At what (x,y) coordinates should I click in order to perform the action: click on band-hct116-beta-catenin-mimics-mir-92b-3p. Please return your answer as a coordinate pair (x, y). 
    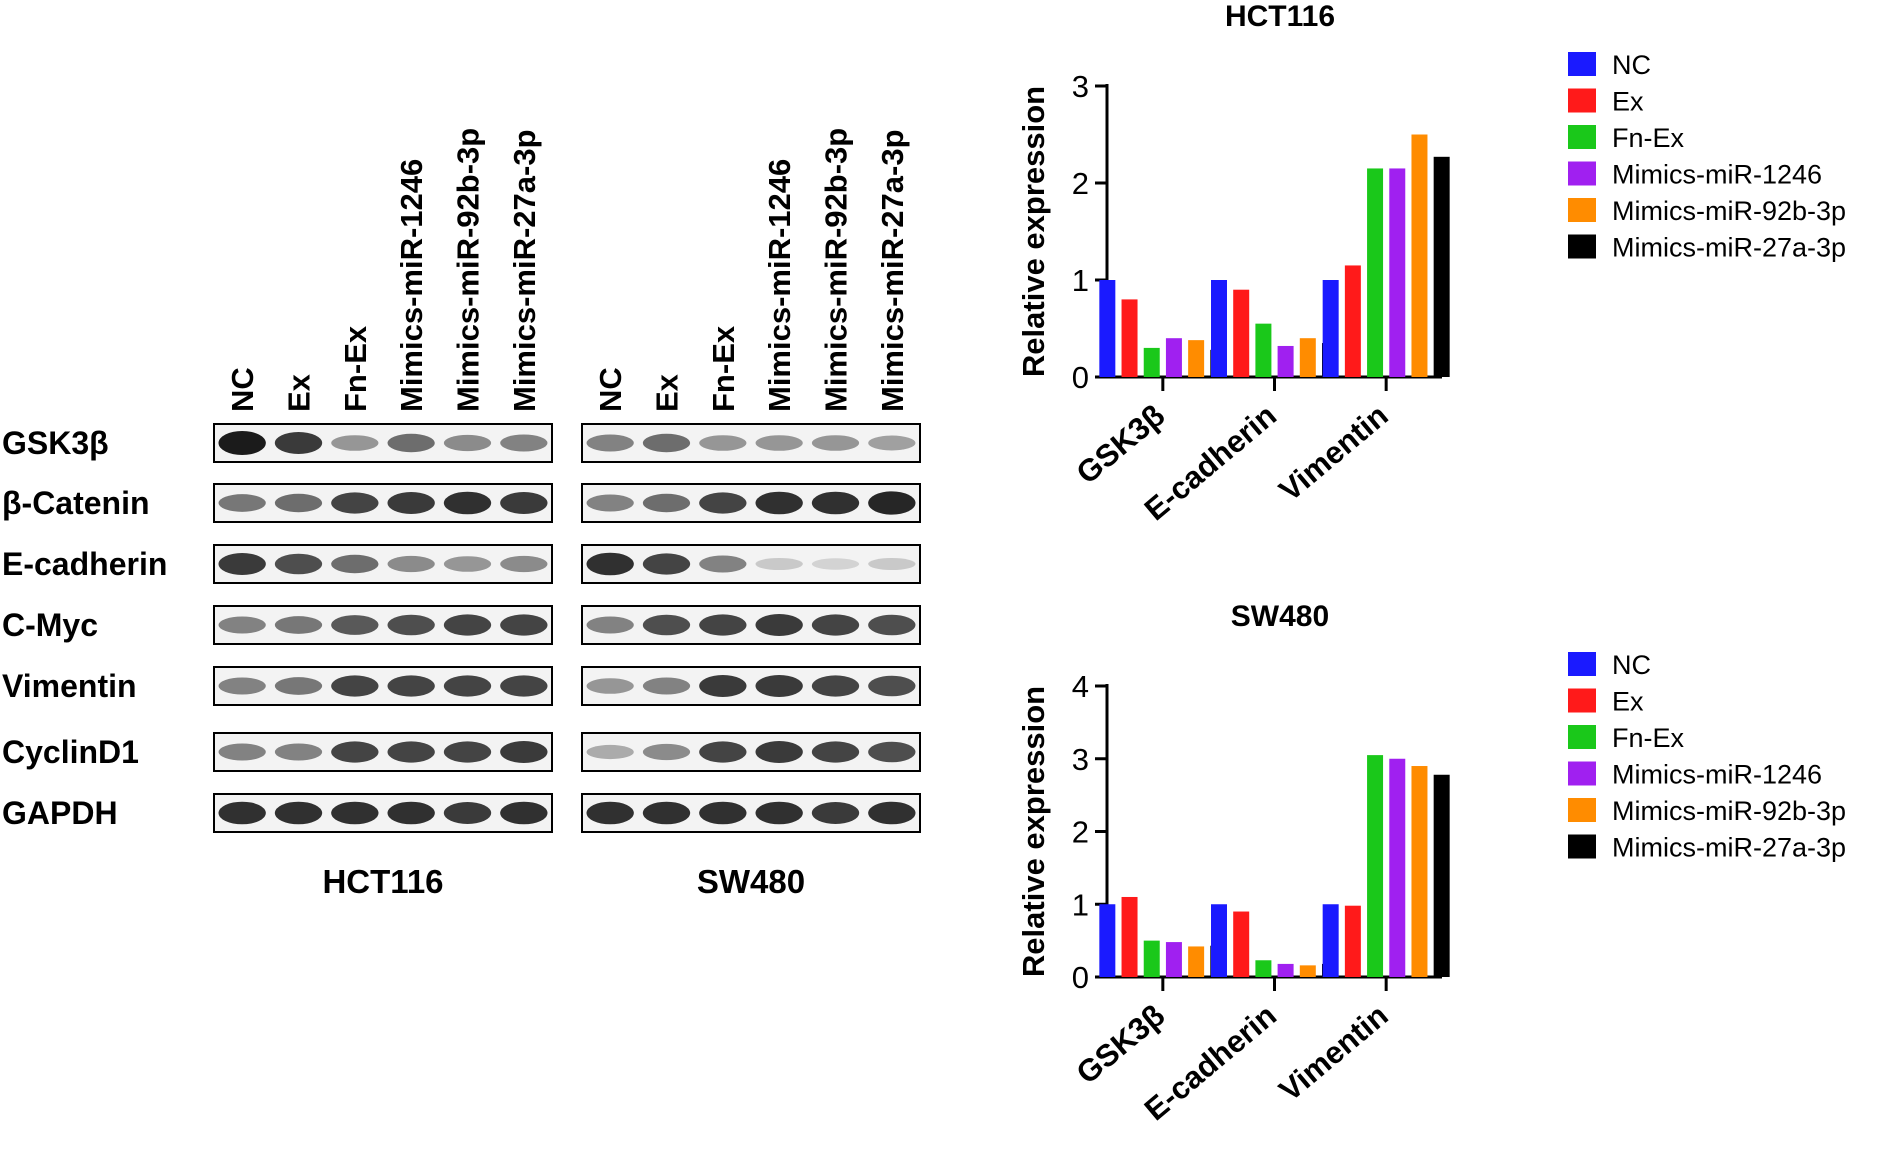
    Looking at the image, I should click on (467, 503).